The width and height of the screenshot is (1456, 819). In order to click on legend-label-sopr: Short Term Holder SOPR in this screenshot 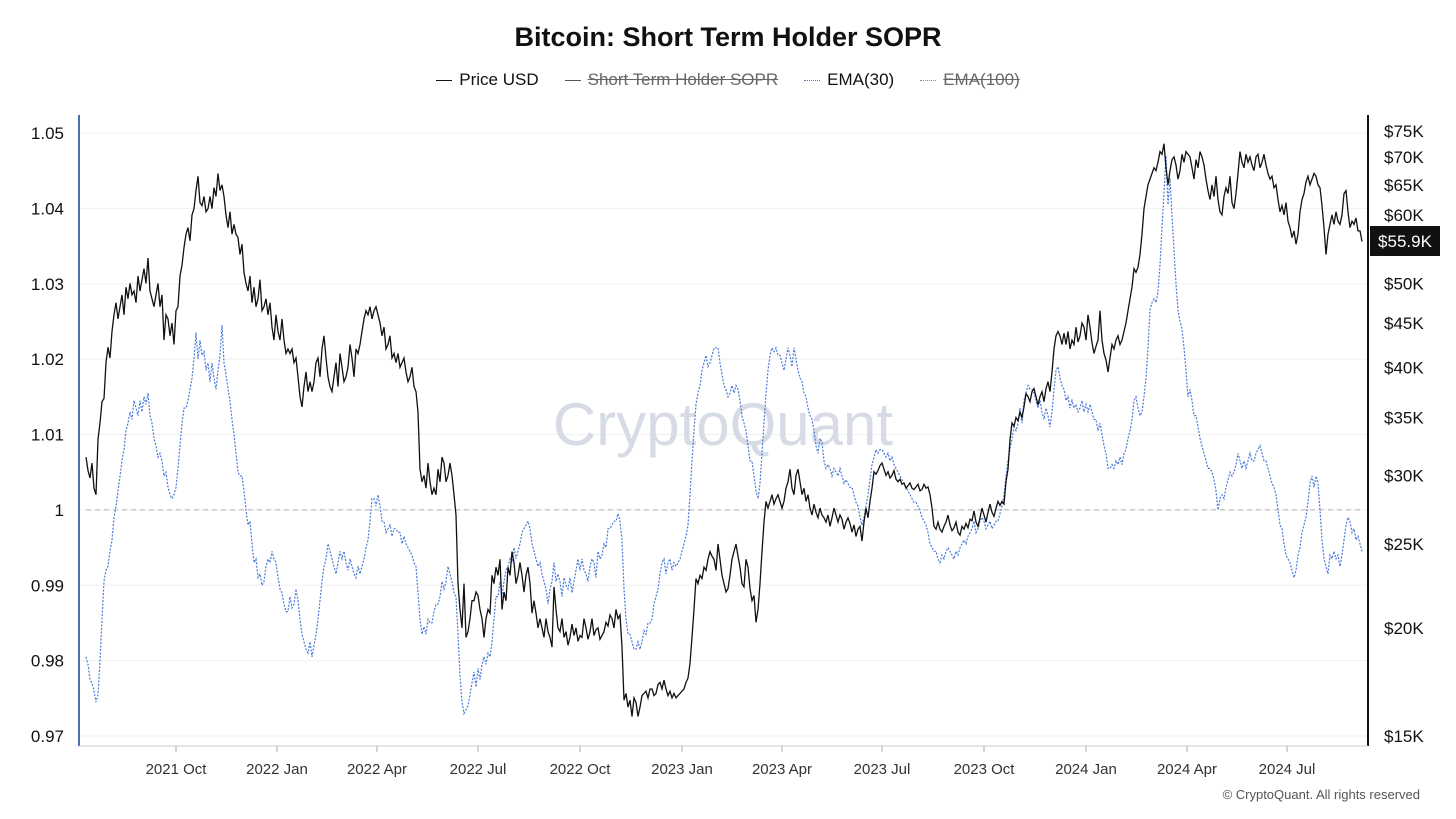, I will do `click(683, 79)`.